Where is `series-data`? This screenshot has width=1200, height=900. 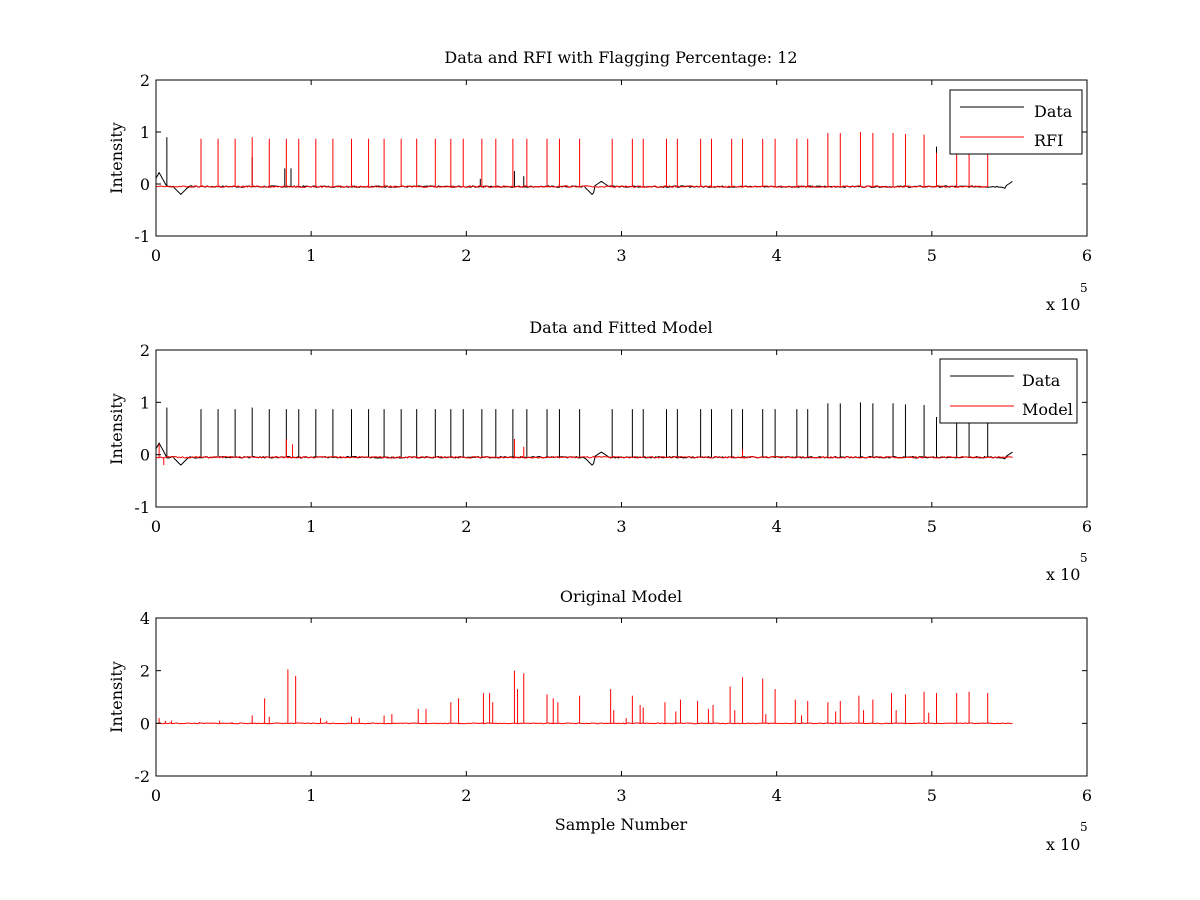
series-data is located at coordinates (584, 434).